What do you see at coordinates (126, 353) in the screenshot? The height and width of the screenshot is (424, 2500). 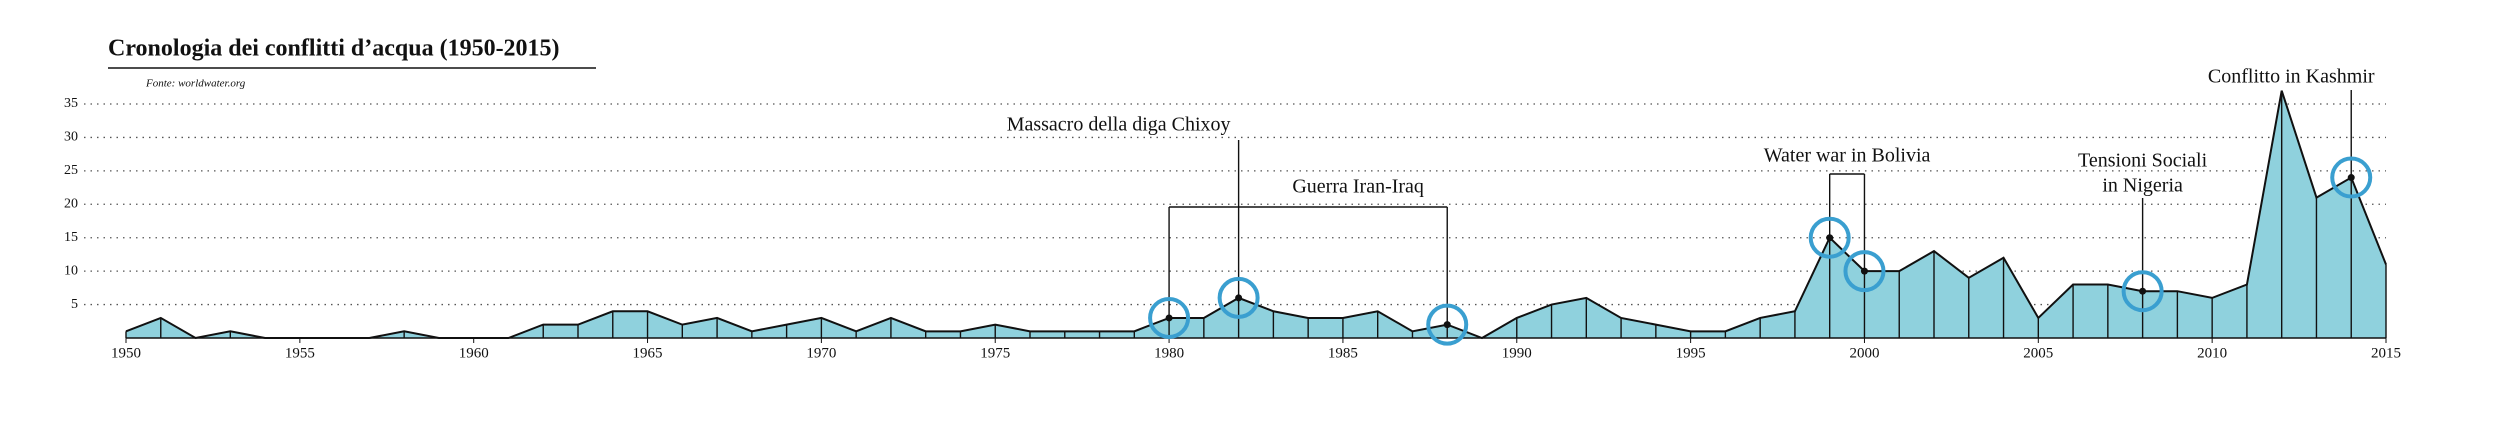 I see `x-tick-label: 1950` at bounding box center [126, 353].